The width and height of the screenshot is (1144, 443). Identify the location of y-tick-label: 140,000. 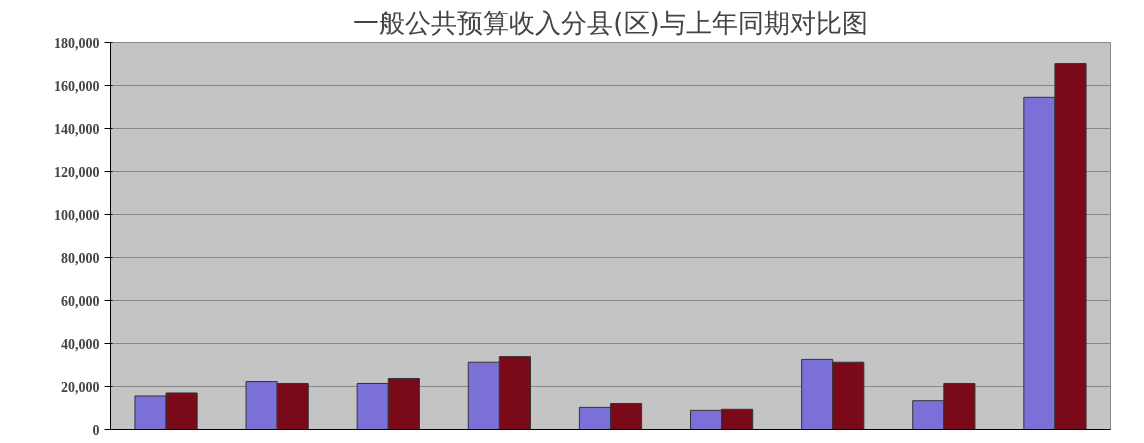
(77, 129).